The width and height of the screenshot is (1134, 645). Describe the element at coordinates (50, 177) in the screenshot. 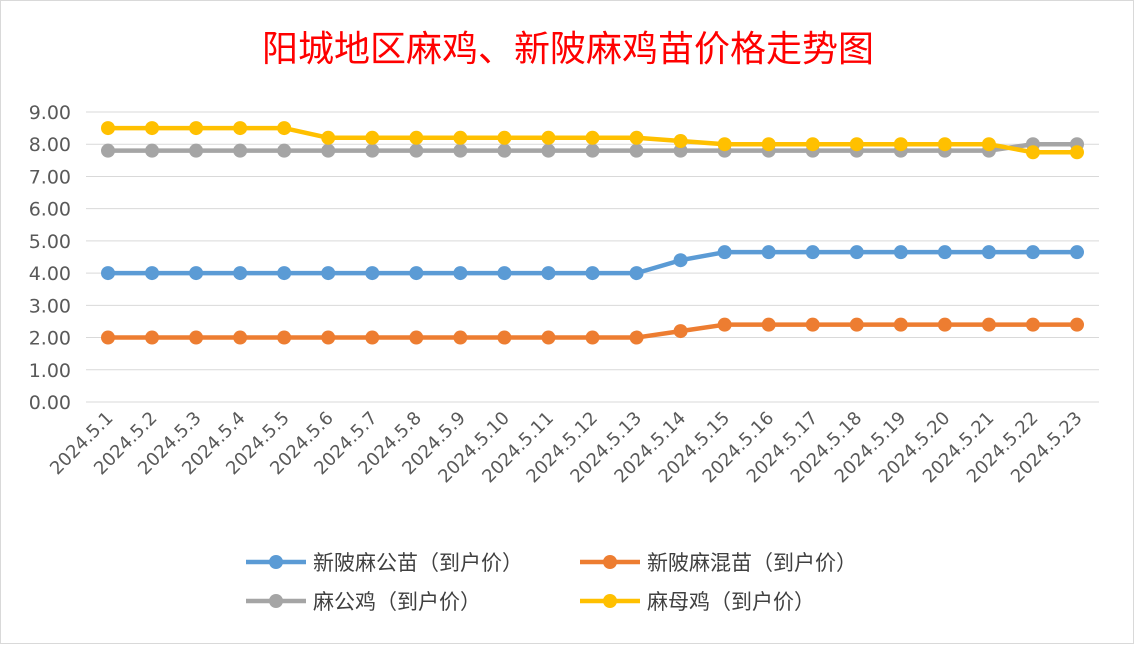

I see `y-tick-label: 7.00` at that location.